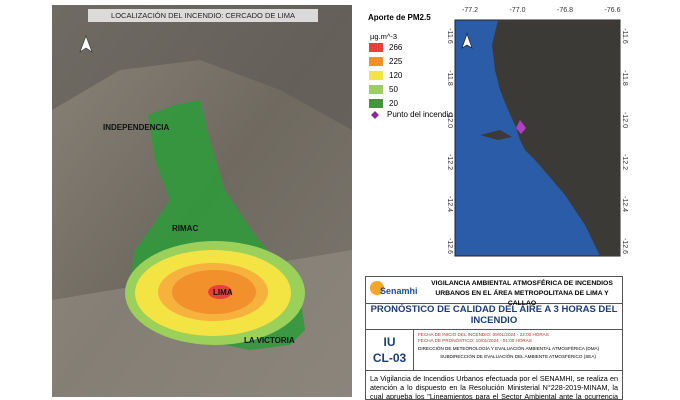  Describe the element at coordinates (389, 358) in the screenshot. I see `code: CL-03` at that location.